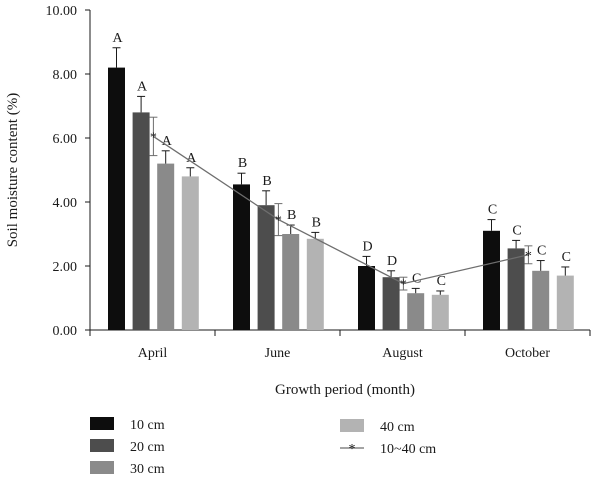 This screenshot has height=480, width=600. I want to click on legend-label: 40 cm, so click(397, 427).